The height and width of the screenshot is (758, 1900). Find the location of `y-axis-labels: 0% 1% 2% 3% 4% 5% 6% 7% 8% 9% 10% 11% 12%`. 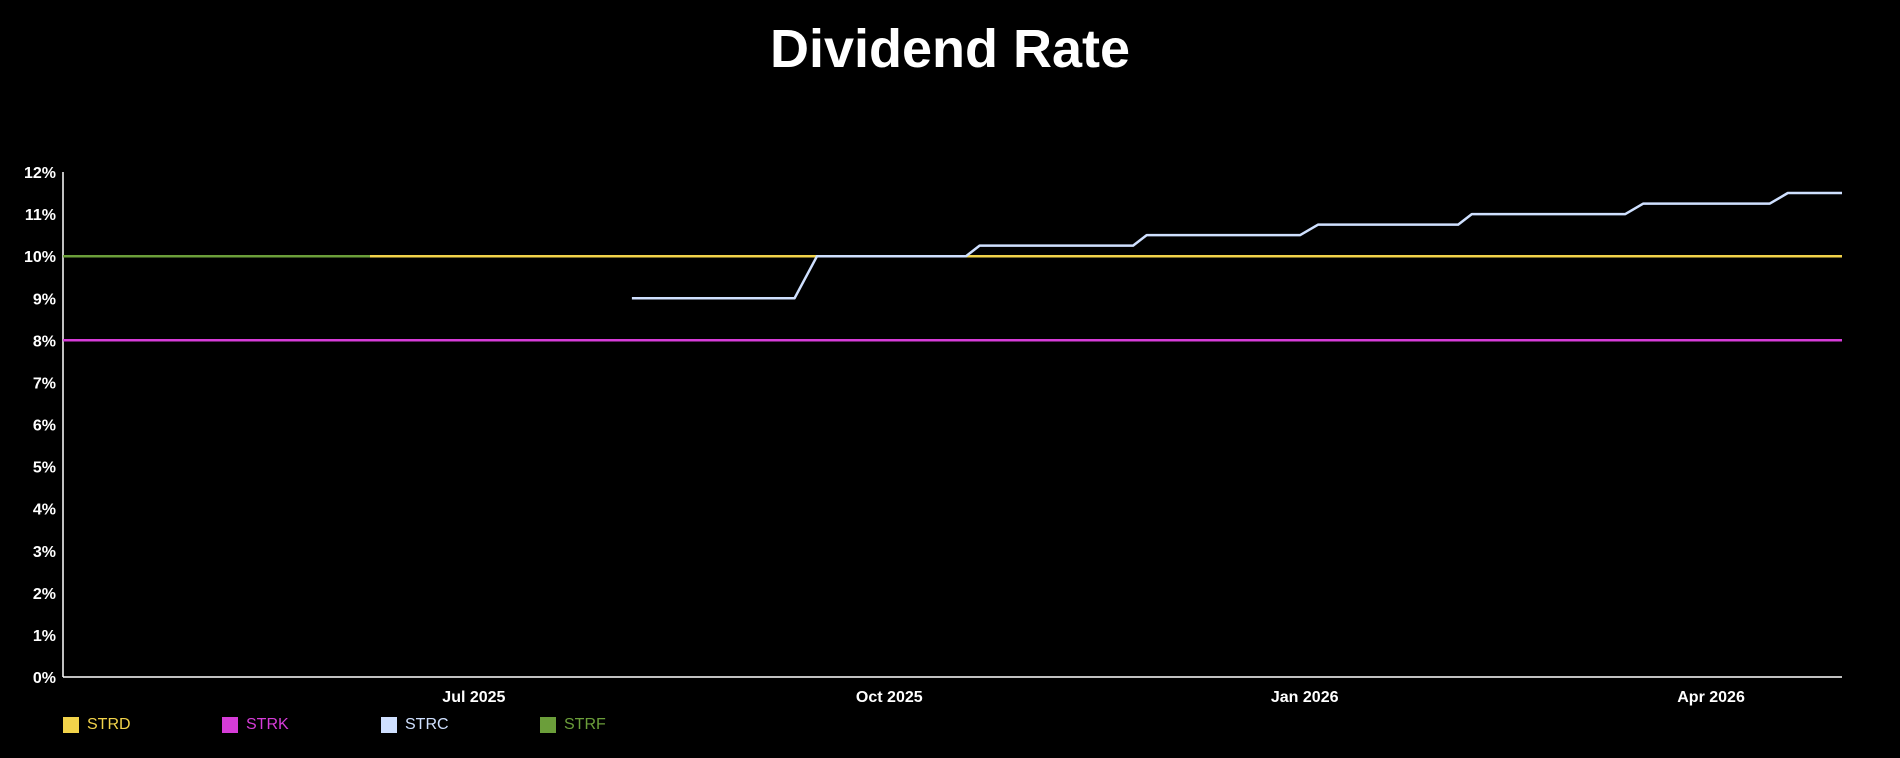

y-axis-labels: 0% 1% 2% 3% 4% 5% 6% 7% 8% 9% 10% 11% 12% is located at coordinates (40, 426).